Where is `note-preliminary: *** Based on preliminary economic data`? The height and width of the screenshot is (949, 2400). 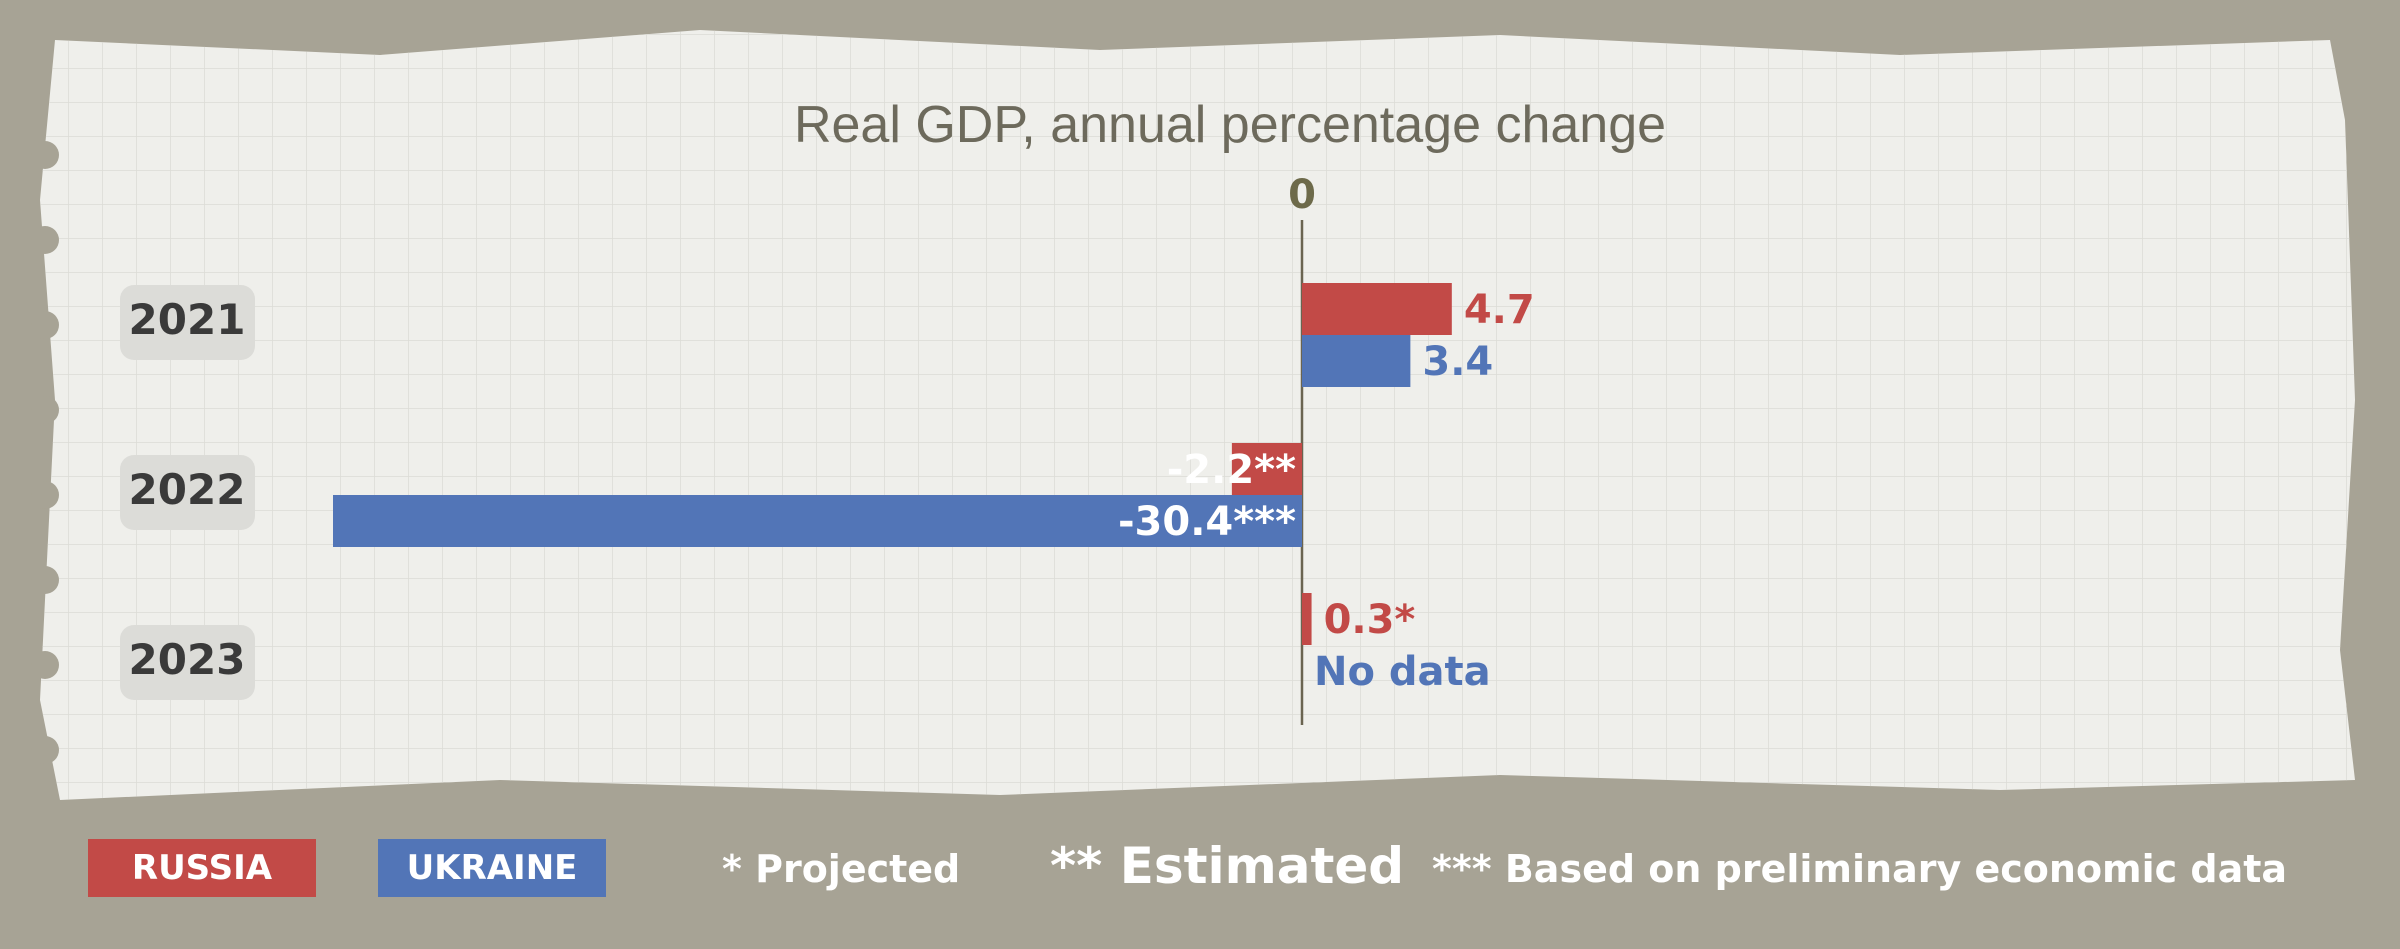 note-preliminary: *** Based on preliminary economic data is located at coordinates (1860, 869).